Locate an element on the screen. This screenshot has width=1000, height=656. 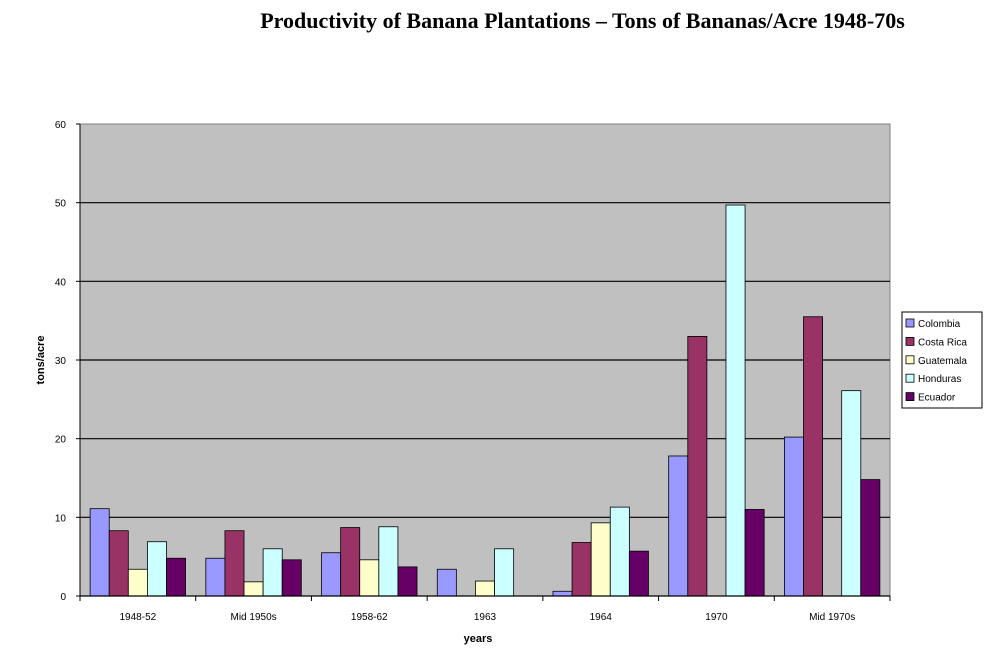
x-tick-label: Mid 1950s is located at coordinates (254, 617).